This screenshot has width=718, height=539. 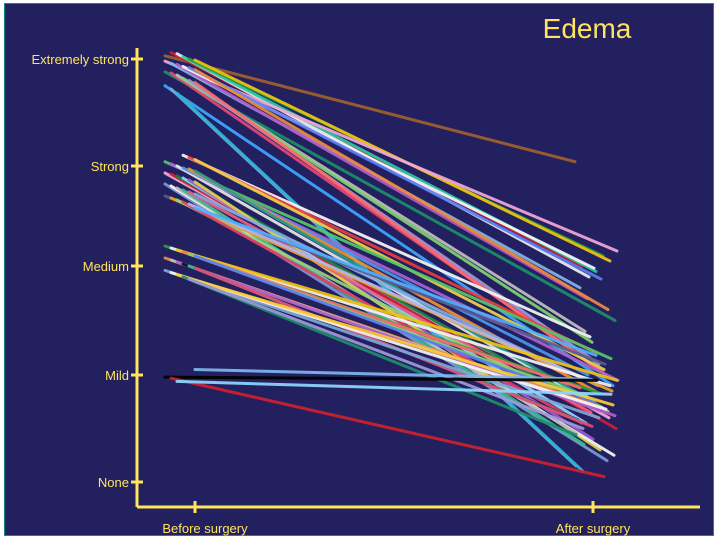 What do you see at coordinates (113, 482) in the screenshot?
I see `y-tick-label-0: None` at bounding box center [113, 482].